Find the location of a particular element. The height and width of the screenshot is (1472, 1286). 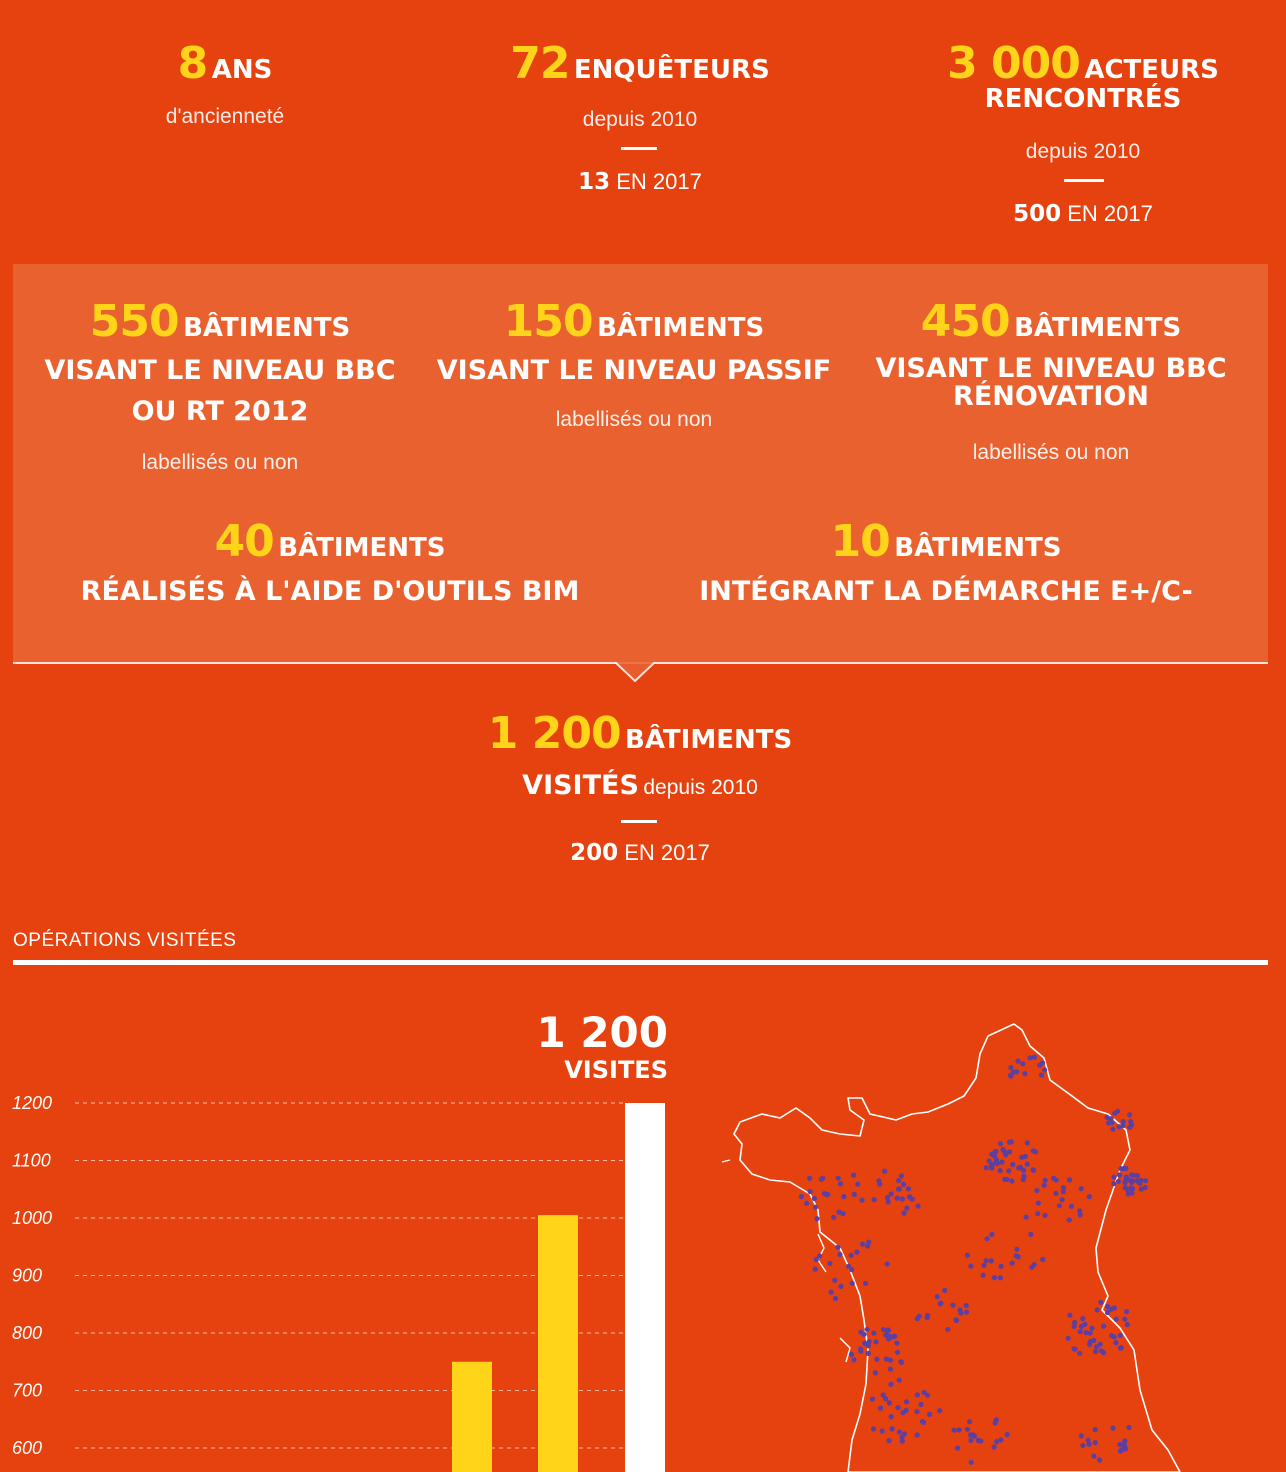

section-rule is located at coordinates (640, 962).